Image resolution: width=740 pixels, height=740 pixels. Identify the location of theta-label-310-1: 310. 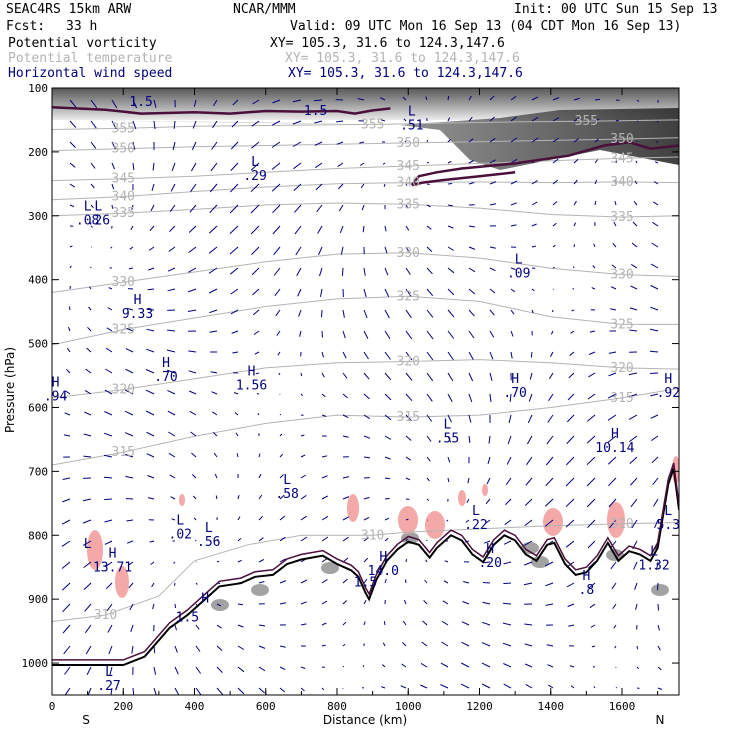
(372, 535).